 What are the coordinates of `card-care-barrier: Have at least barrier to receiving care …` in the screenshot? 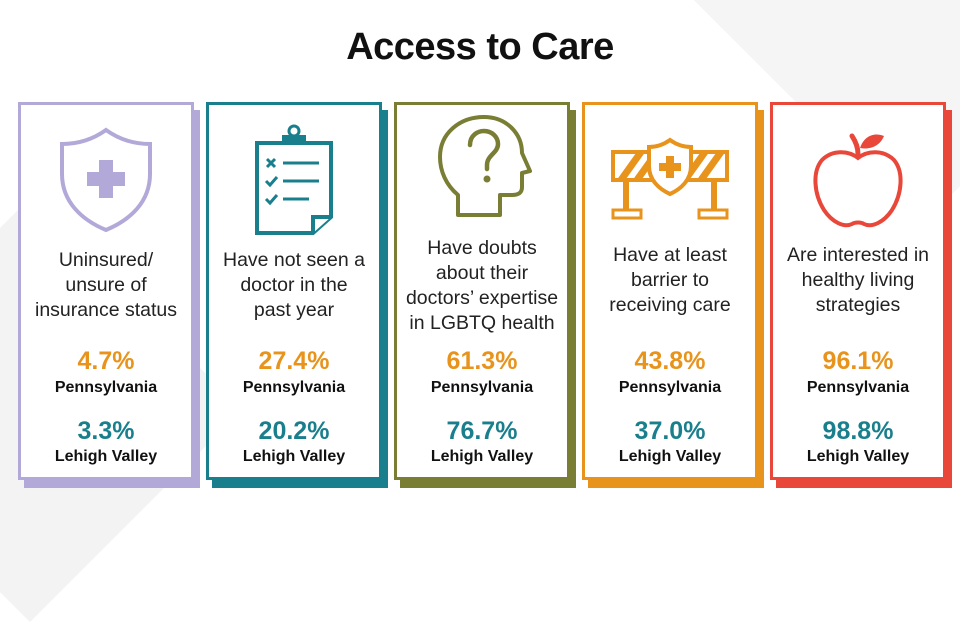 It's located at (670, 291).